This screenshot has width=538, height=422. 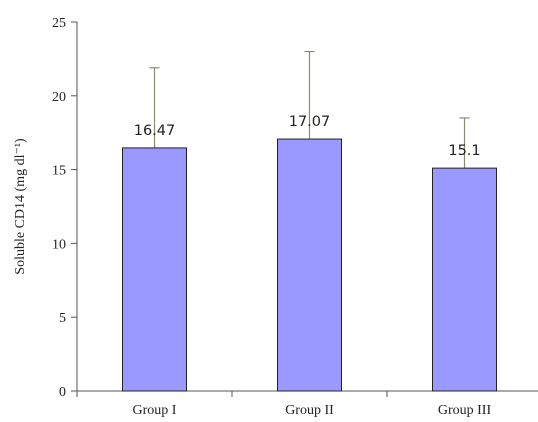 What do you see at coordinates (59, 171) in the screenshot?
I see `y-tick-label: 15` at bounding box center [59, 171].